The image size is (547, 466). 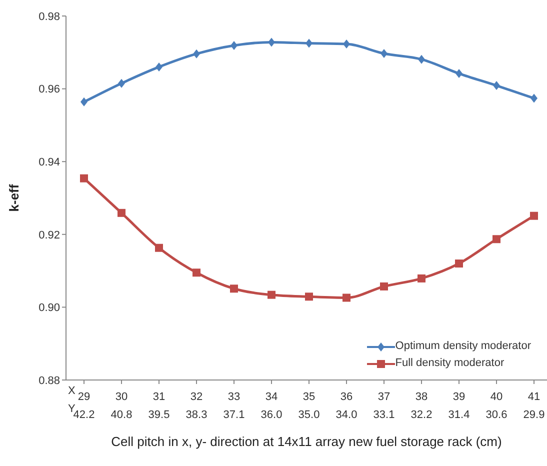 I want to click on y-tick-label: 0.90, so click(x=49, y=308).